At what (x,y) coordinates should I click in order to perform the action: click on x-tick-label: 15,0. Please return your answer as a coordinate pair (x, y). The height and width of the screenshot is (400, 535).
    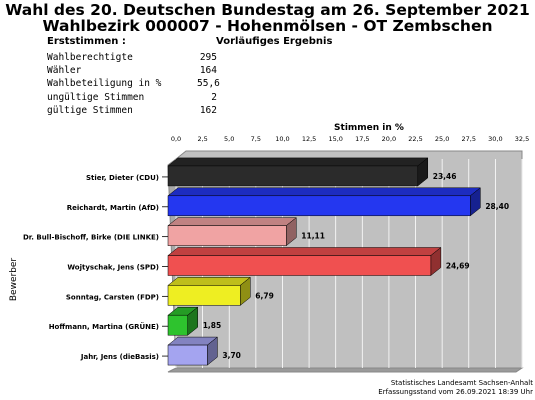
    Looking at the image, I should click on (335, 139).